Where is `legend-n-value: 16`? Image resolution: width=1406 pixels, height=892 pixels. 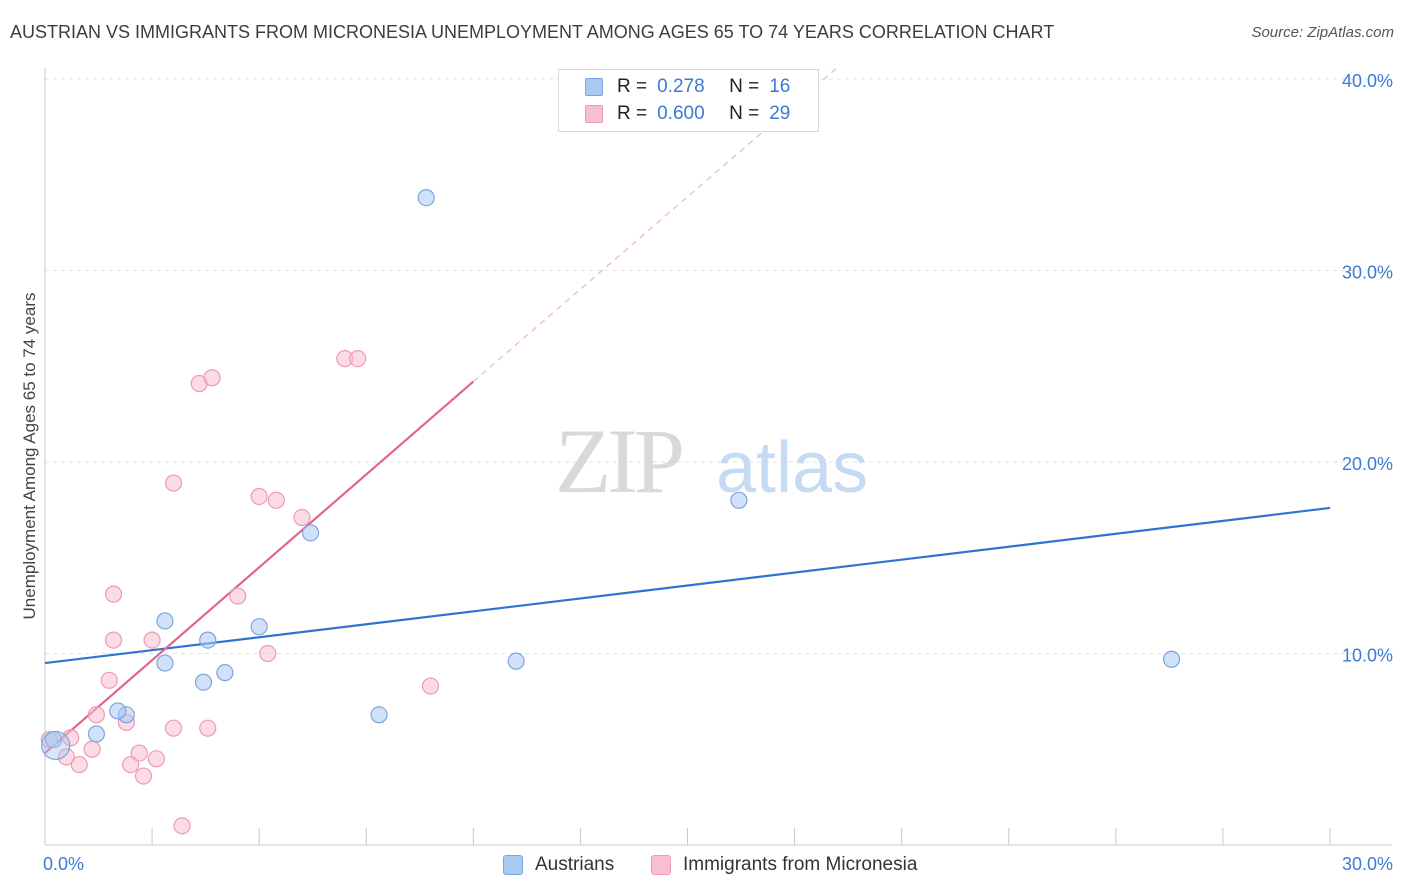
legend-n-value: 16 is located at coordinates (780, 86).